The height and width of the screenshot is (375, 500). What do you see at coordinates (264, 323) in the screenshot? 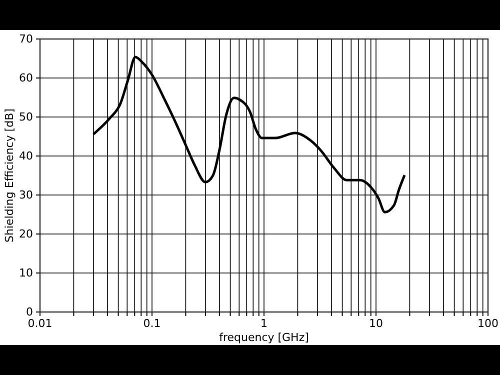
I see `x-tick-label: 1` at bounding box center [264, 323].